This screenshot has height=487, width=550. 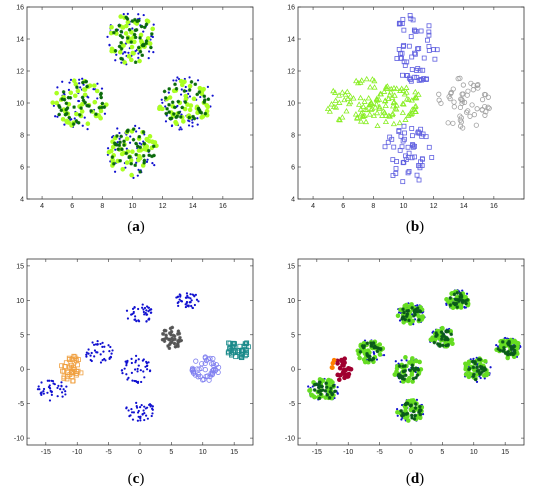 I want to click on y-tick-label: 8, so click(x=293, y=136).